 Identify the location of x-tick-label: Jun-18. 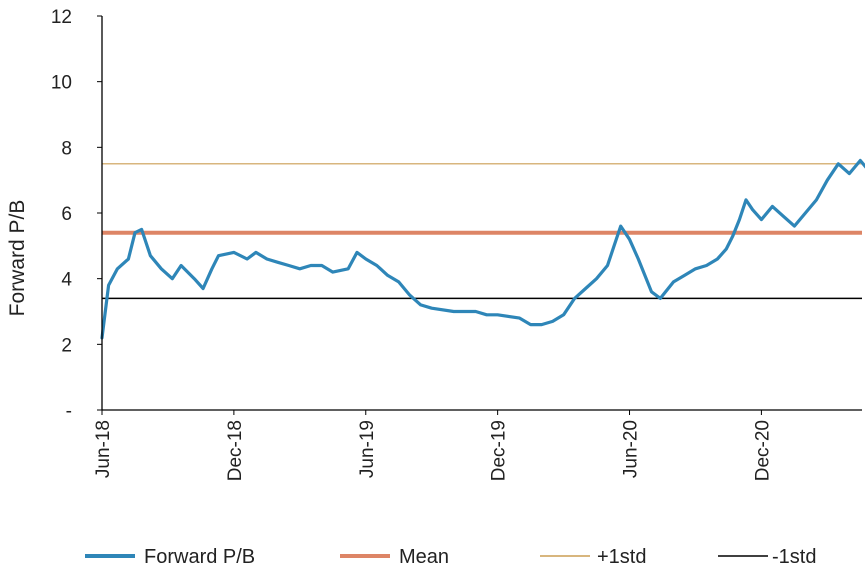
(103, 449).